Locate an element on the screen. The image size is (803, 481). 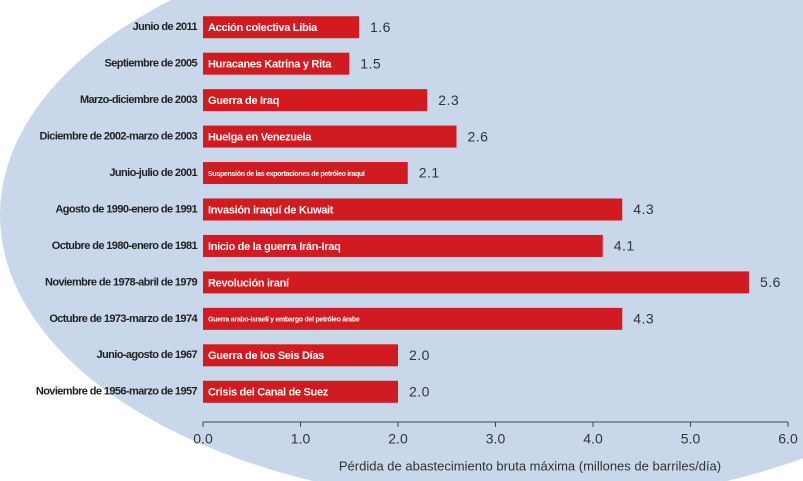
x-tick-label: 4.0 is located at coordinates (593, 439).